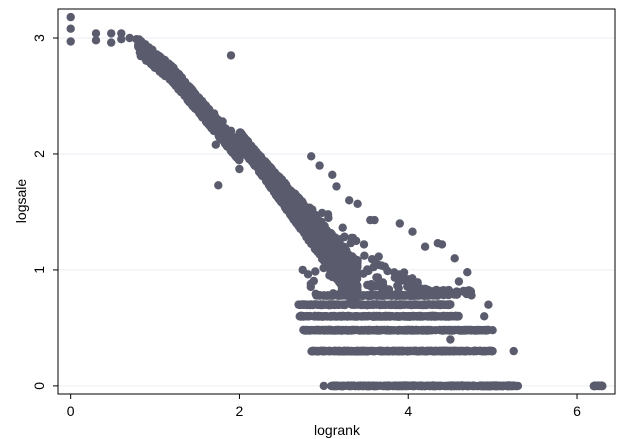  What do you see at coordinates (39, 270) in the screenshot?
I see `y-tick-label: 1` at bounding box center [39, 270].